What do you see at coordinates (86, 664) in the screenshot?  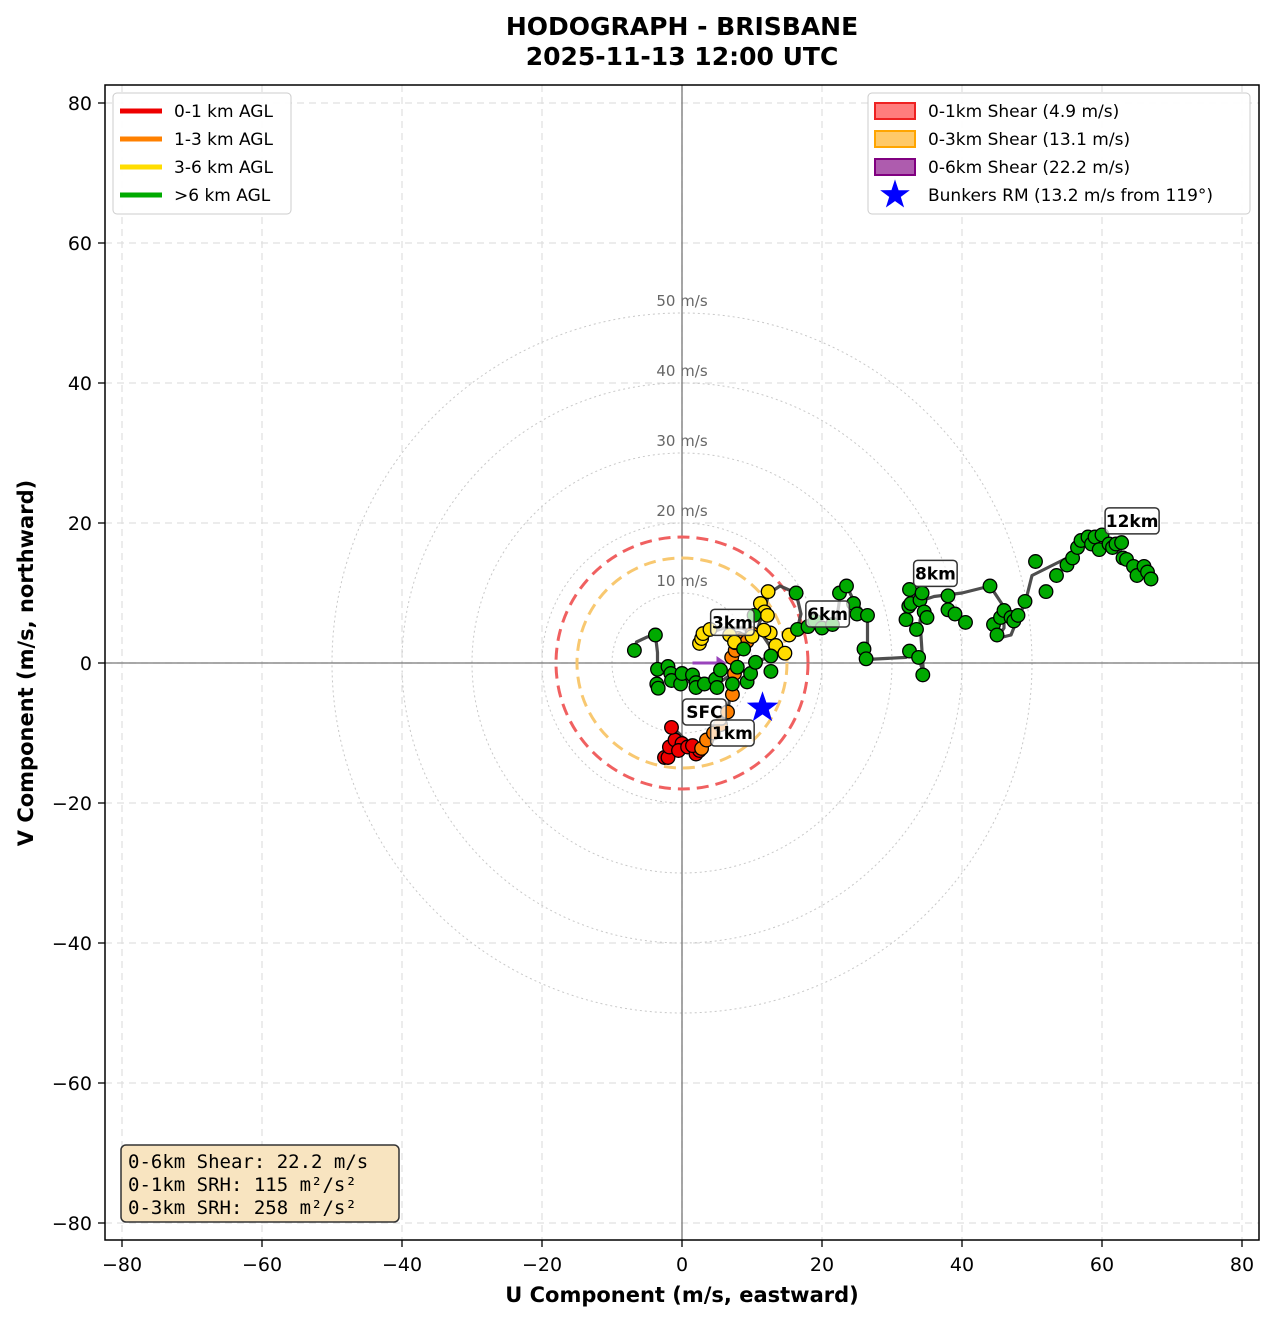 I see `y-tick-label-4: 0` at bounding box center [86, 664].